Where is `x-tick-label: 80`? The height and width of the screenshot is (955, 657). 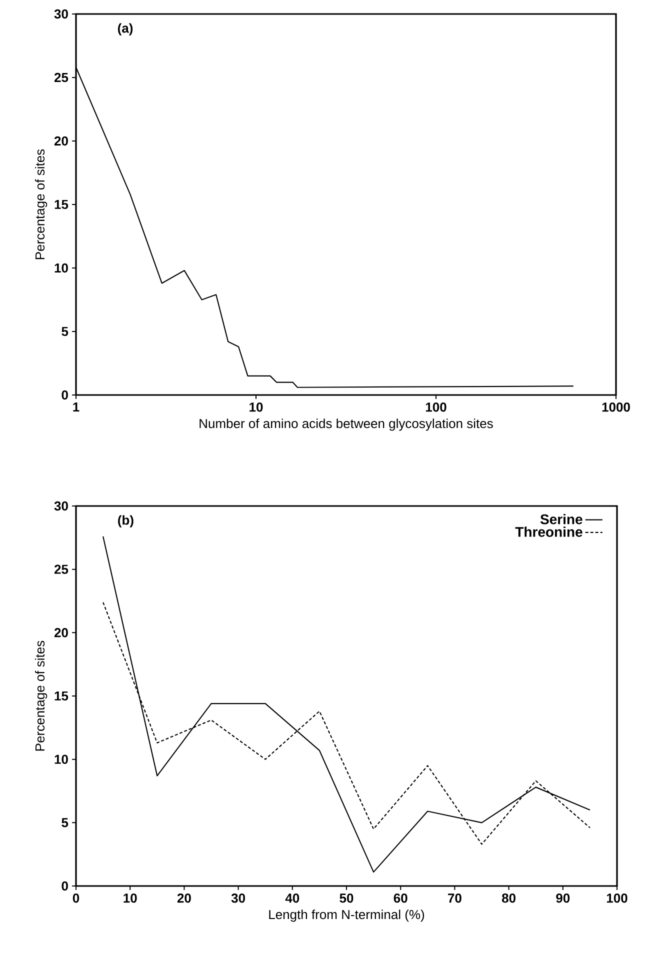 x-tick-label: 80 is located at coordinates (509, 898).